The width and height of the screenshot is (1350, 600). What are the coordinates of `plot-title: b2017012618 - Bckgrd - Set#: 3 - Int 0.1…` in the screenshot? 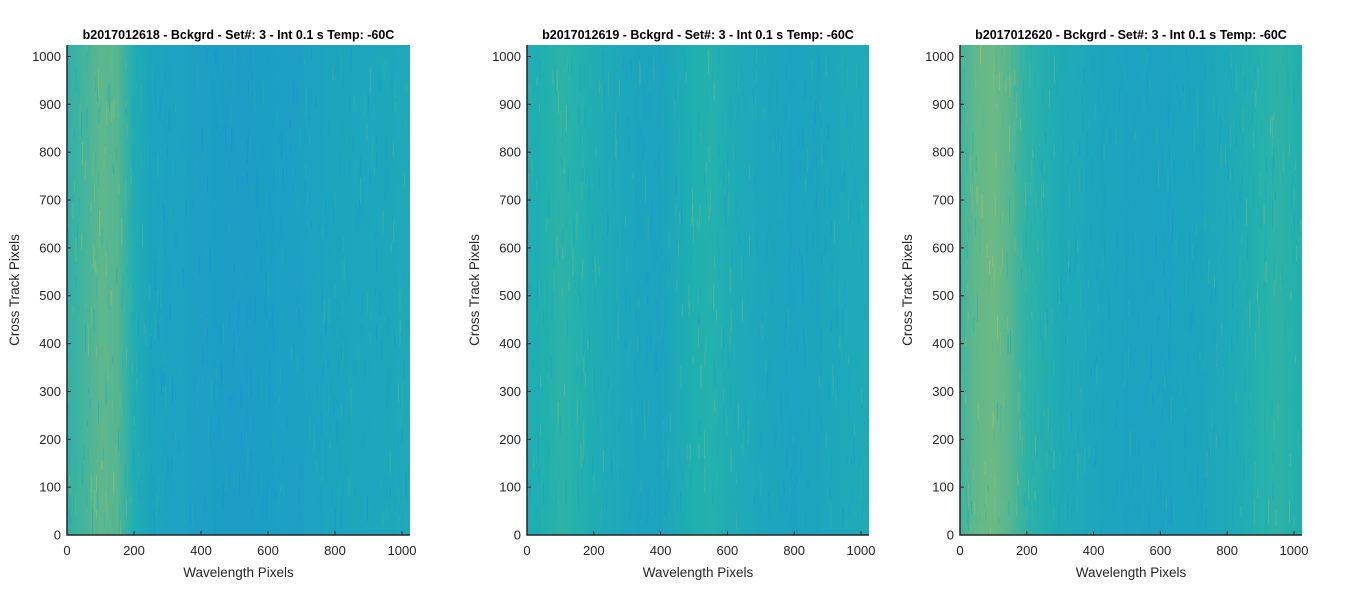 It's located at (239, 35).